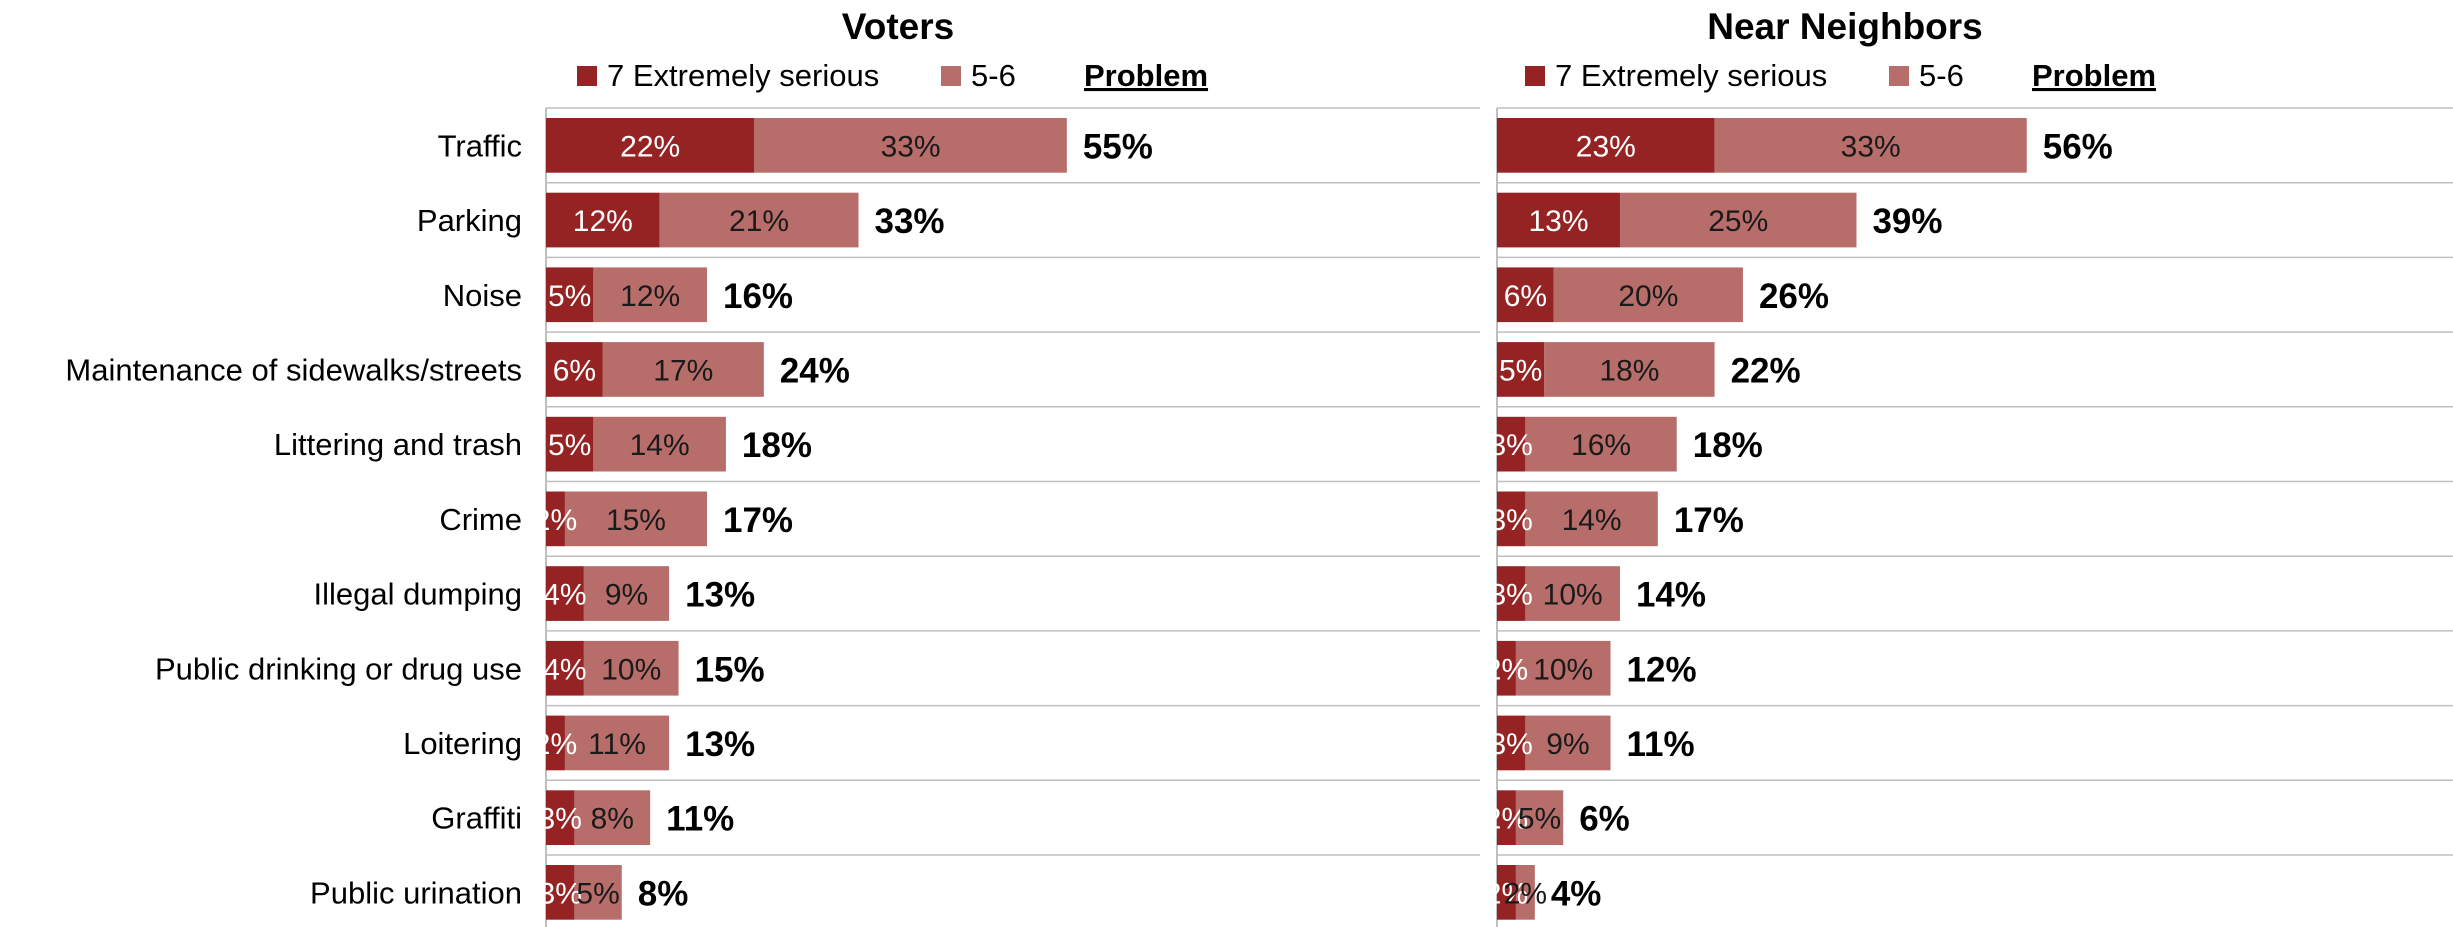 The width and height of the screenshot is (2453, 927). I want to click on category-label: Crime, so click(480, 519).